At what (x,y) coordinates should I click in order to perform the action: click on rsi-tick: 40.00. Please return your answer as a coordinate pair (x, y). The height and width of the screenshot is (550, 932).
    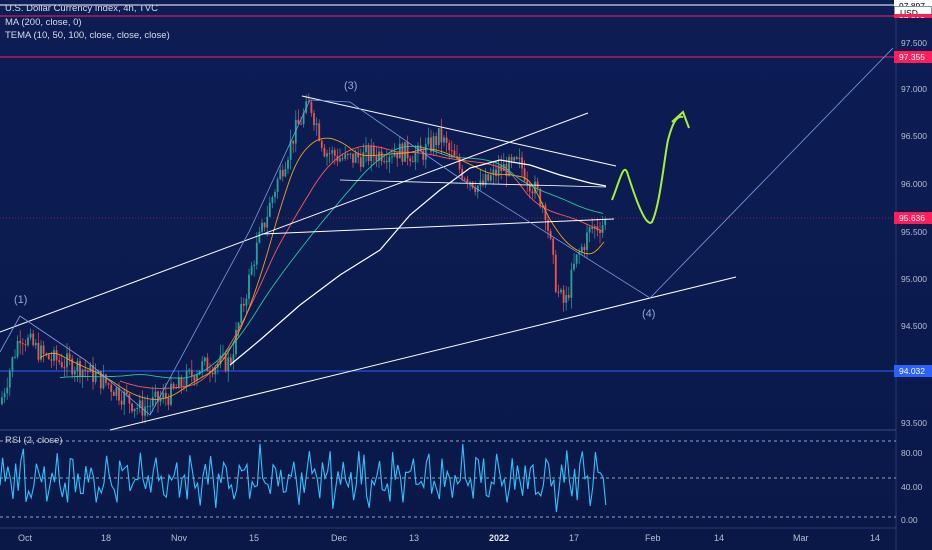
    Looking at the image, I should click on (912, 487).